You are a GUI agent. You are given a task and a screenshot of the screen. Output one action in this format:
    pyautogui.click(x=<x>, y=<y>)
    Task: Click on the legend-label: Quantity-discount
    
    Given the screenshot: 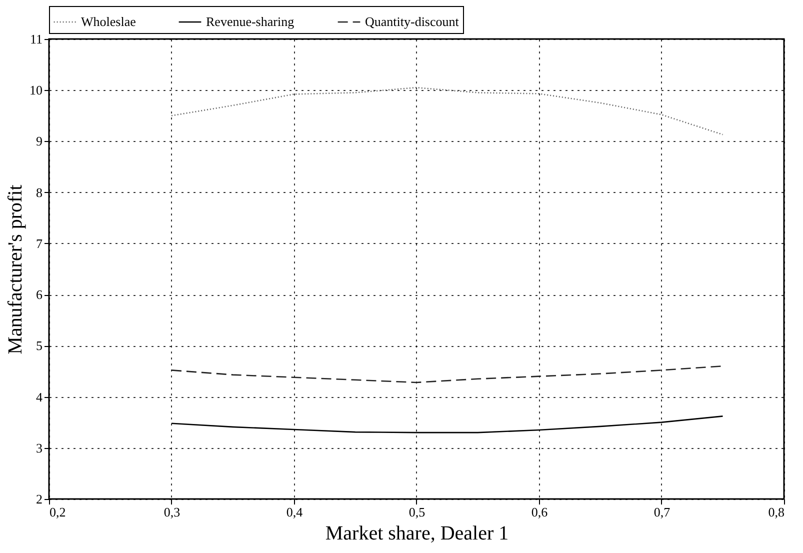 What is the action you would take?
    pyautogui.click(x=412, y=21)
    